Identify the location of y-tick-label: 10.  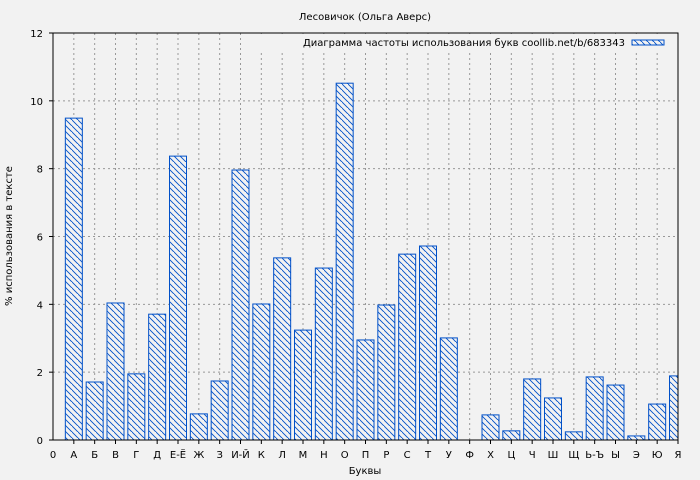
(36, 102).